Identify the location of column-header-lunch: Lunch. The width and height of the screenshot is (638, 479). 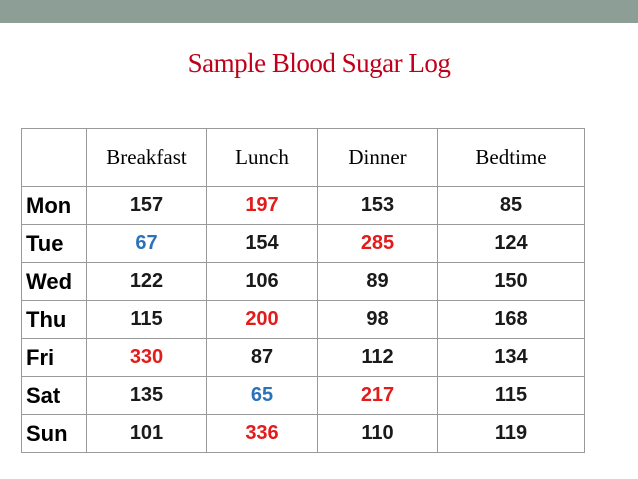
(262, 157).